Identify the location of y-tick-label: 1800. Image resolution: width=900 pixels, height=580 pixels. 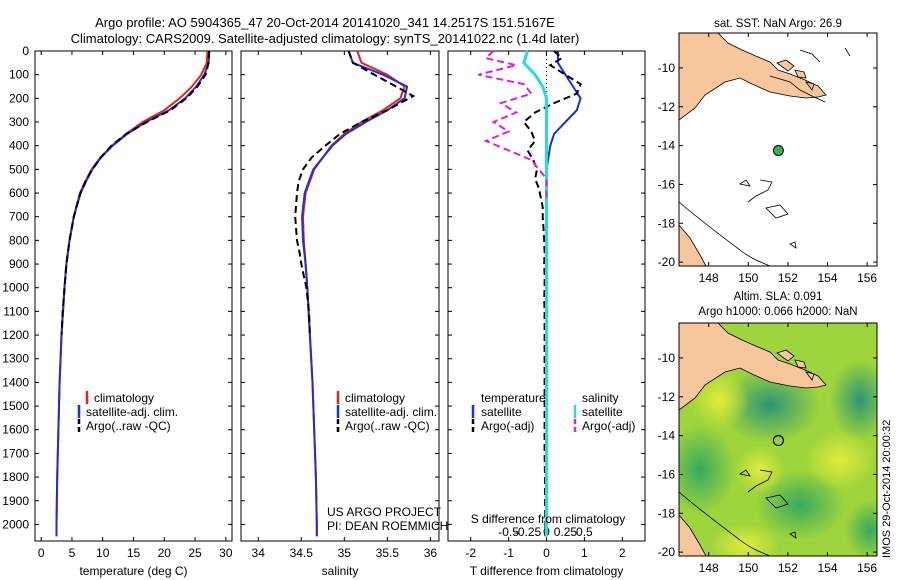
(15, 477).